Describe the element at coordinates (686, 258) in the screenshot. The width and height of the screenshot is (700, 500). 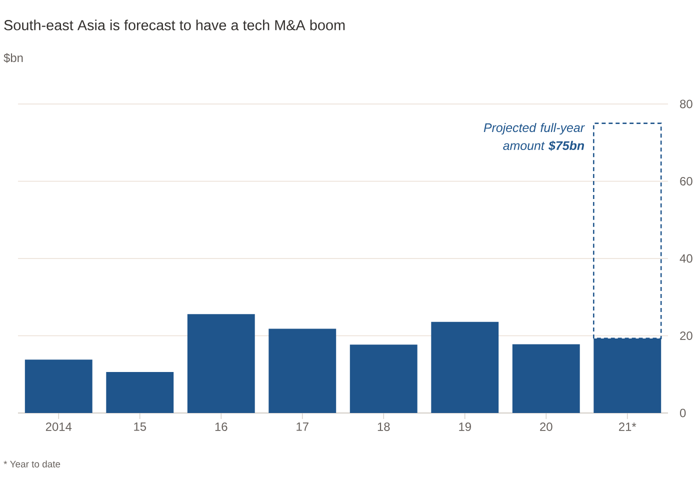
I see `y-tick-label: 40` at that location.